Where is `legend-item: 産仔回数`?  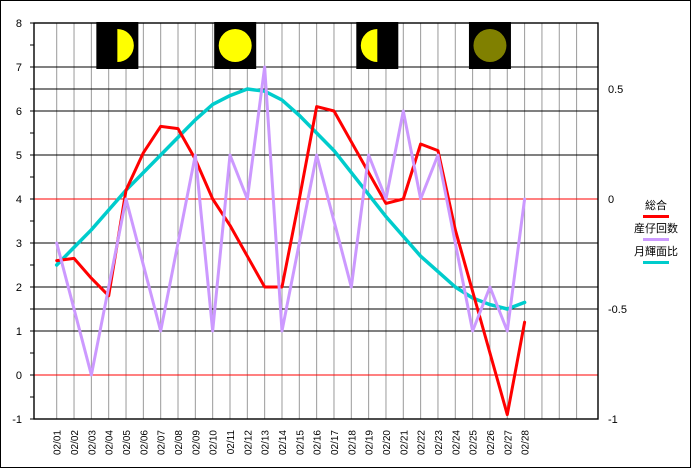
legend-item: 産仔回数 is located at coordinates (656, 232).